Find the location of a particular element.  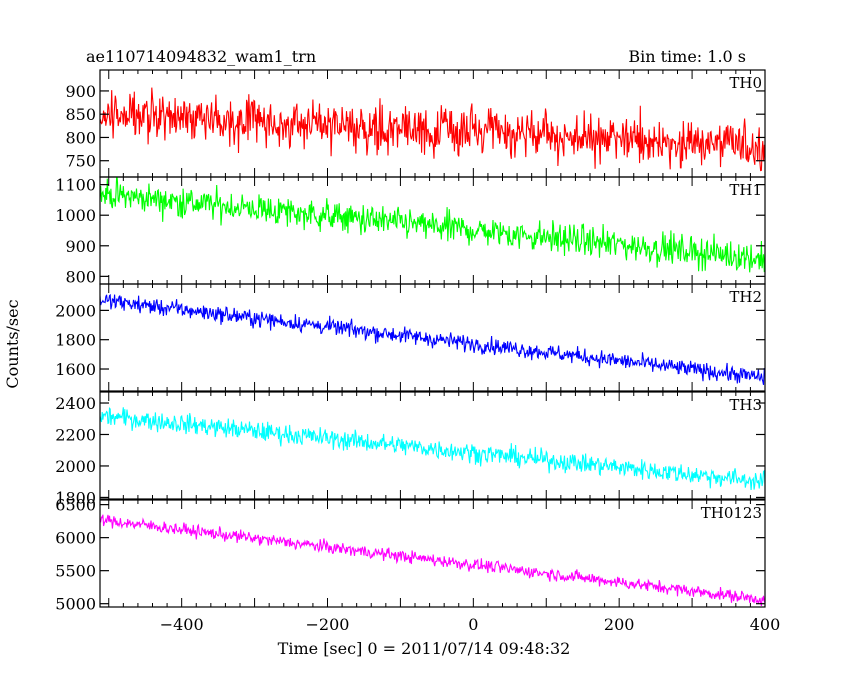

x-axis: −400 −200 0 200 400 is located at coordinates (470, 624).